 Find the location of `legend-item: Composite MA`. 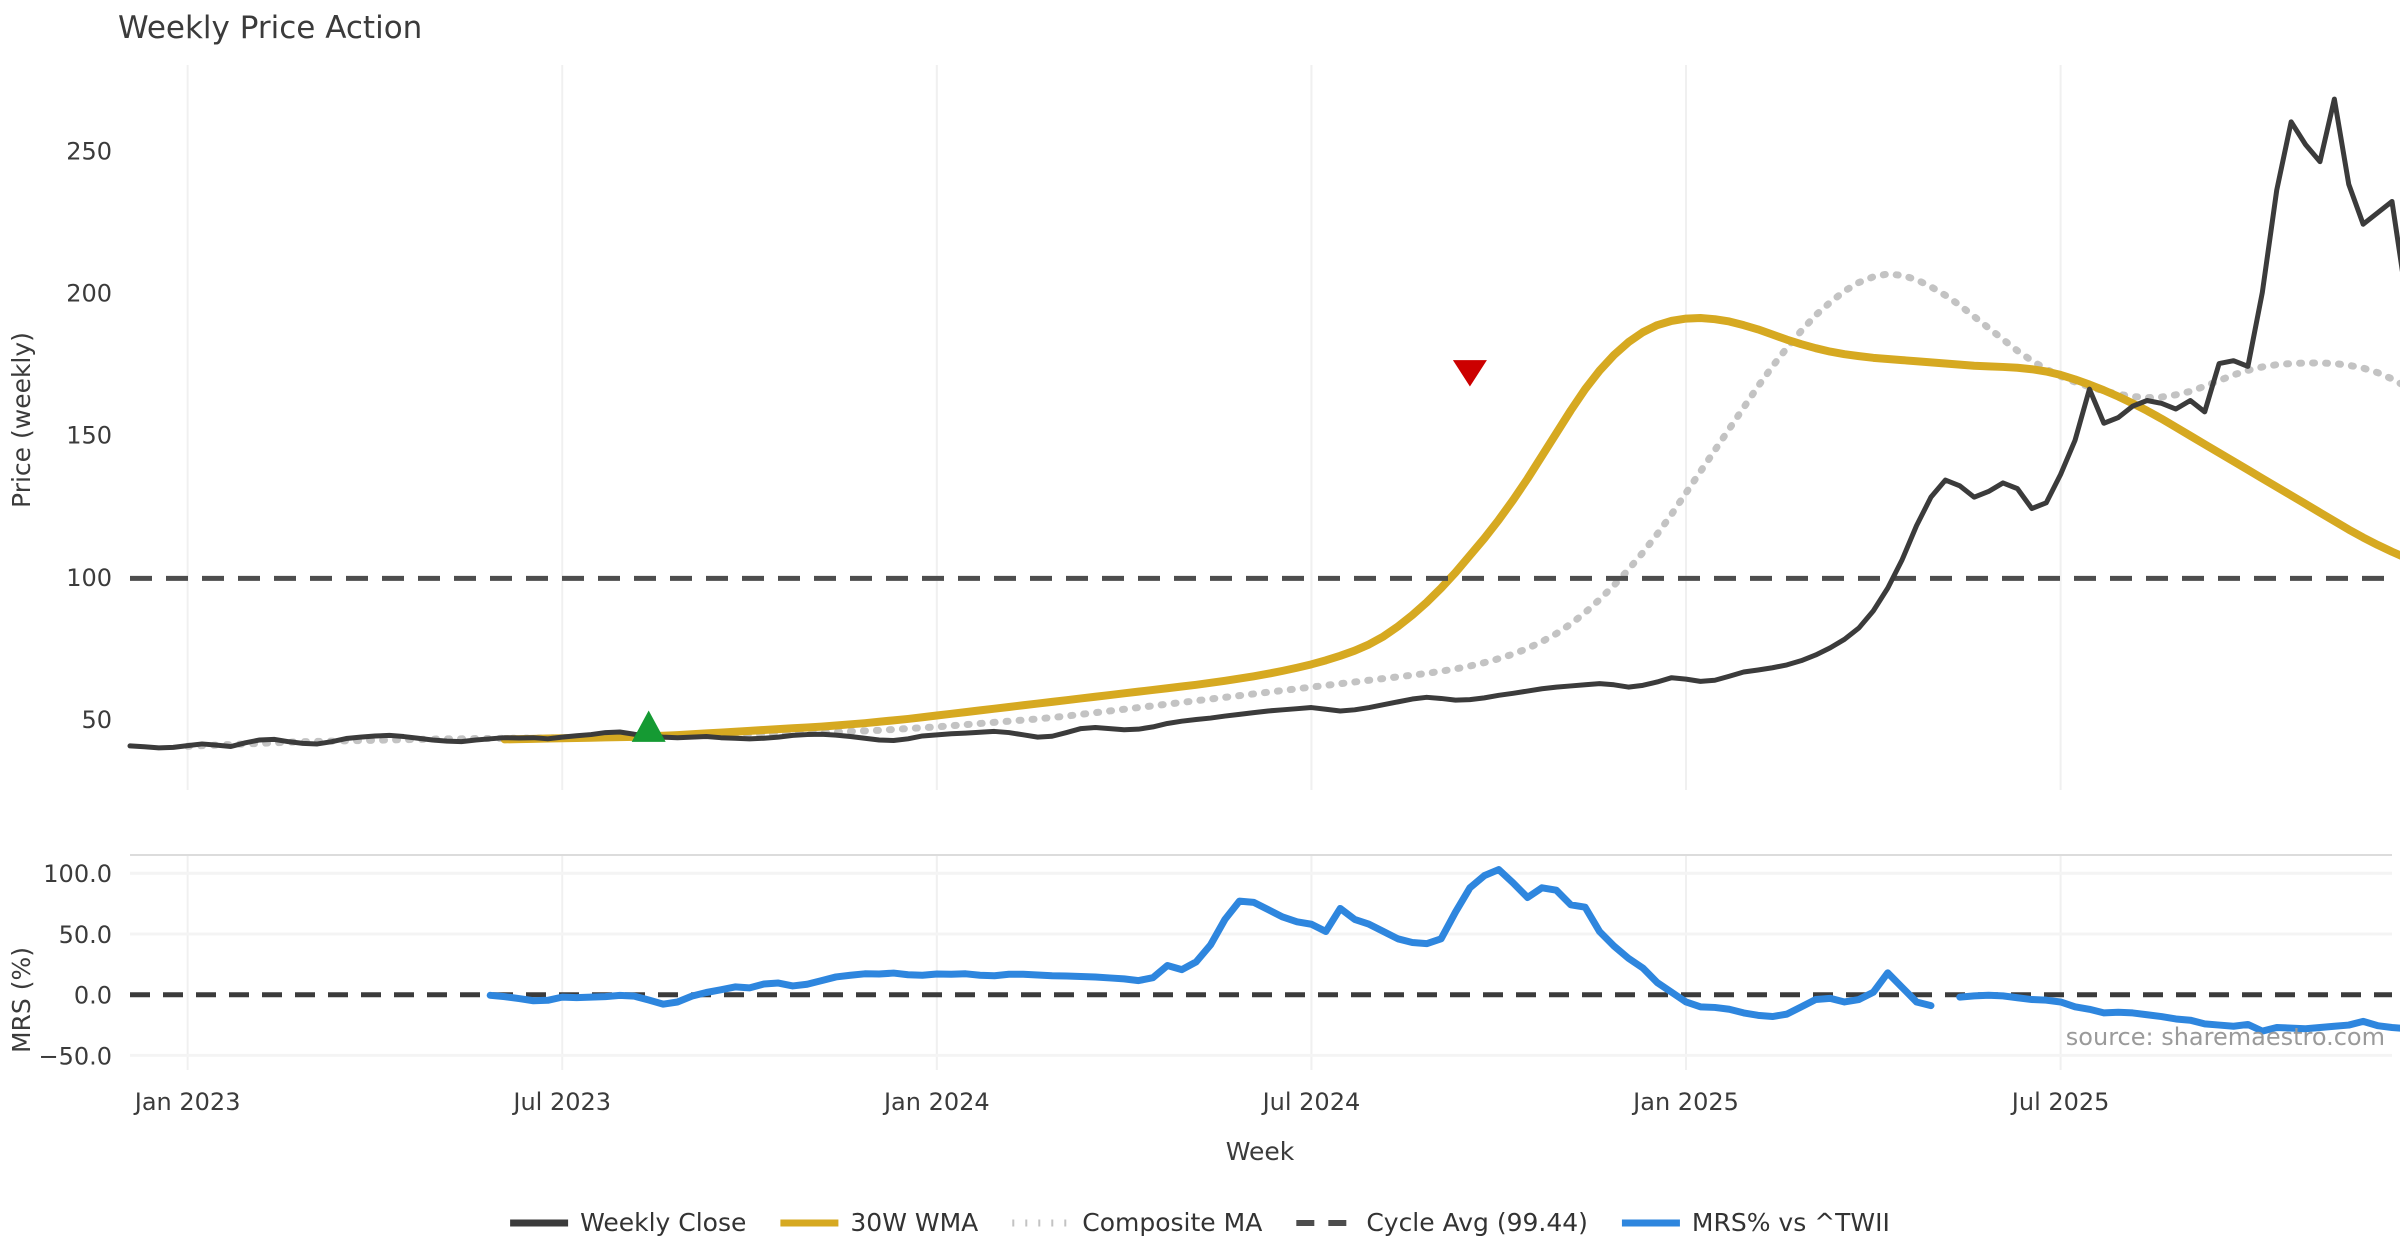

legend-item: Composite MA is located at coordinates (1137, 1222).